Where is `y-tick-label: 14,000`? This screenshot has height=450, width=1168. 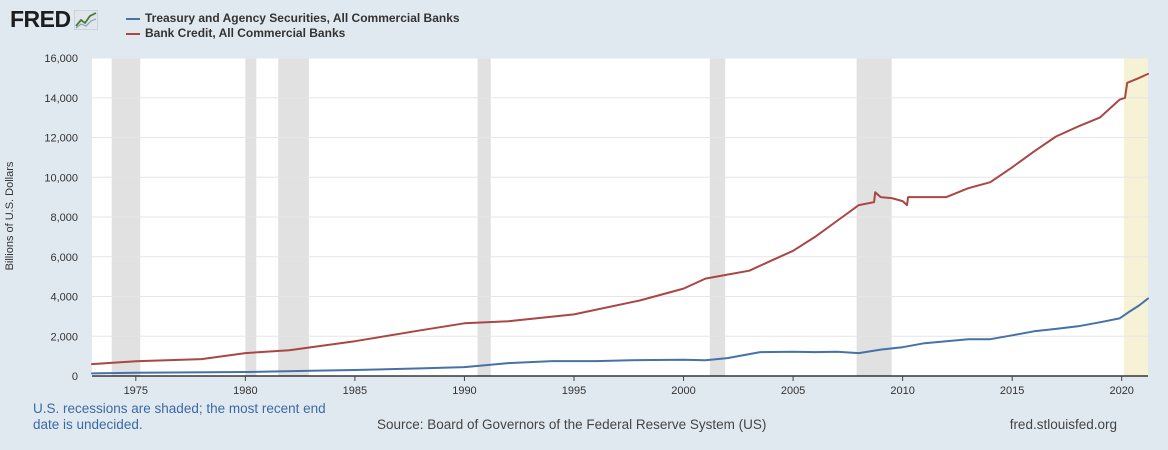 y-tick-label: 14,000 is located at coordinates (61, 99).